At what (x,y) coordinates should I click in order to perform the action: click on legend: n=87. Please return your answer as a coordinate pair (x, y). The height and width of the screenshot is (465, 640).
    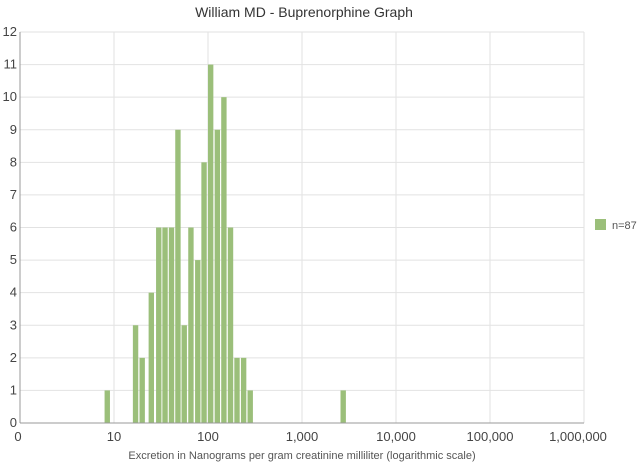
    Looking at the image, I should click on (616, 225).